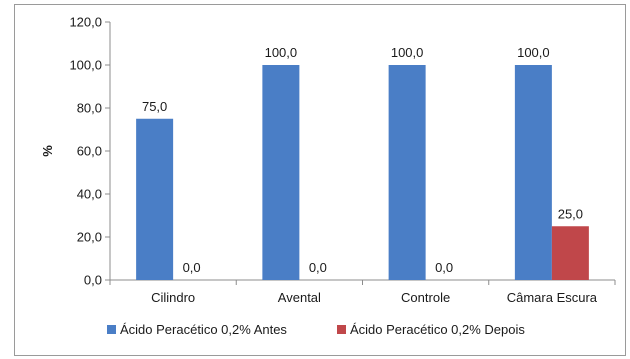  What do you see at coordinates (47, 151) in the screenshot?
I see `y-axis-title: %` at bounding box center [47, 151].